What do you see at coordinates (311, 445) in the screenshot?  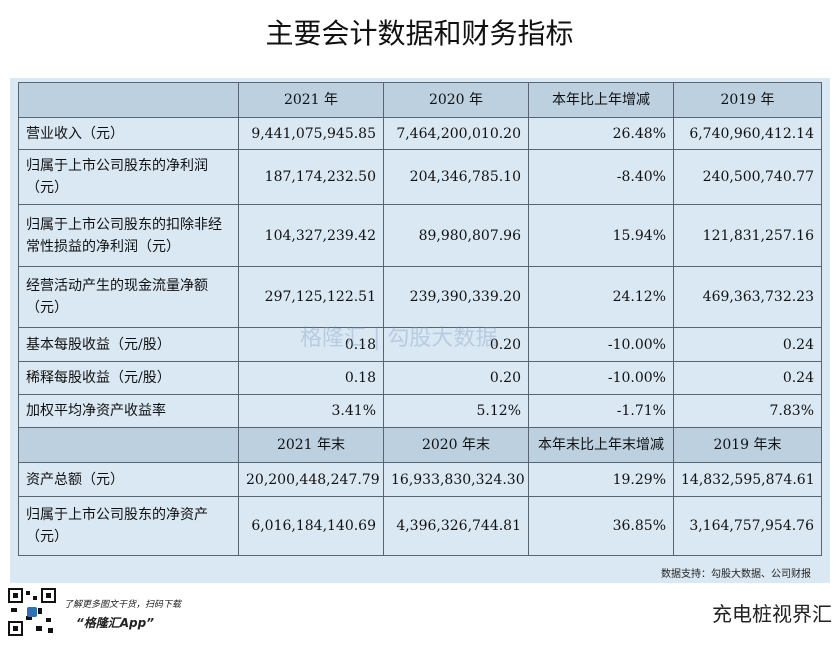 I see `header-cell: 2021 年末` at bounding box center [311, 445].